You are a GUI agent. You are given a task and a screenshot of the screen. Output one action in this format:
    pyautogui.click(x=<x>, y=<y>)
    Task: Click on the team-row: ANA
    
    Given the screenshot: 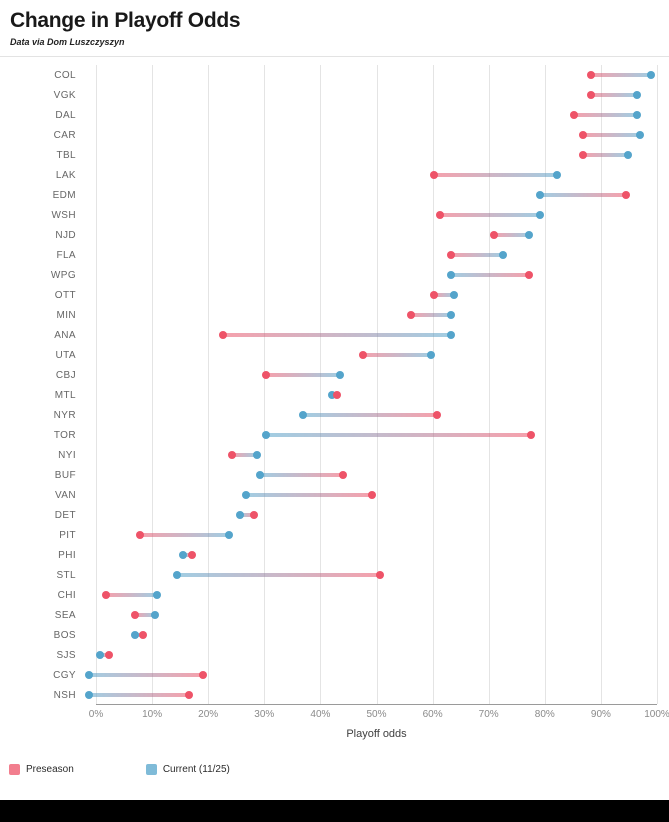 What is the action you would take?
    pyautogui.click(x=334, y=335)
    